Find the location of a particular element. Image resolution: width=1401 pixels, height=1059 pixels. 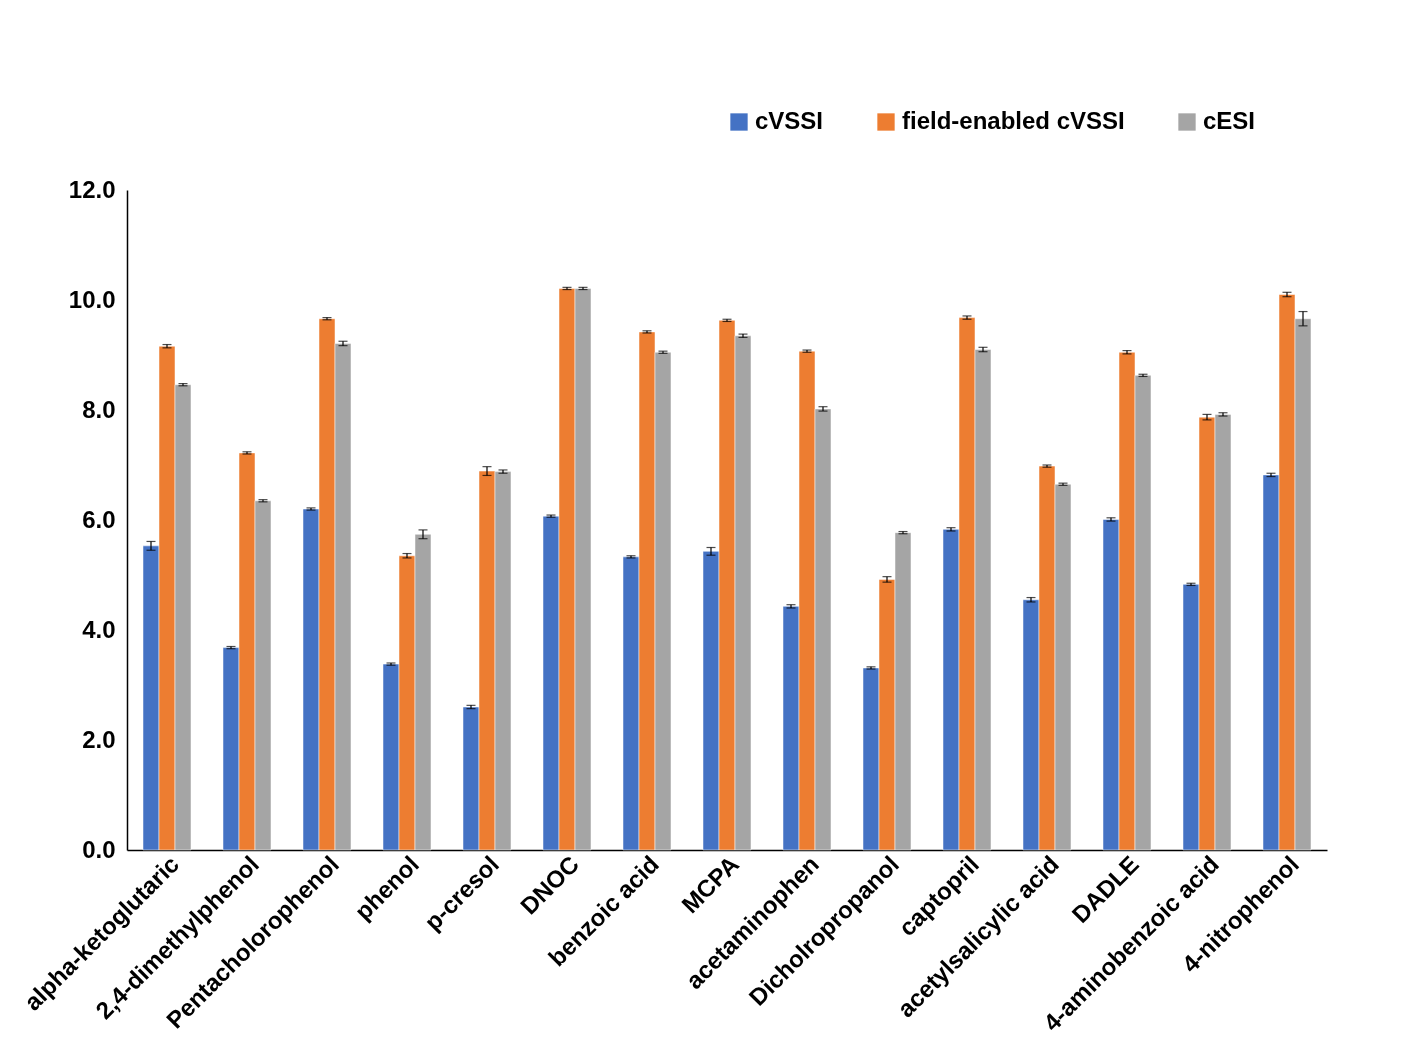

legend-label: field-enabled cVSSI is located at coordinates (1013, 120).